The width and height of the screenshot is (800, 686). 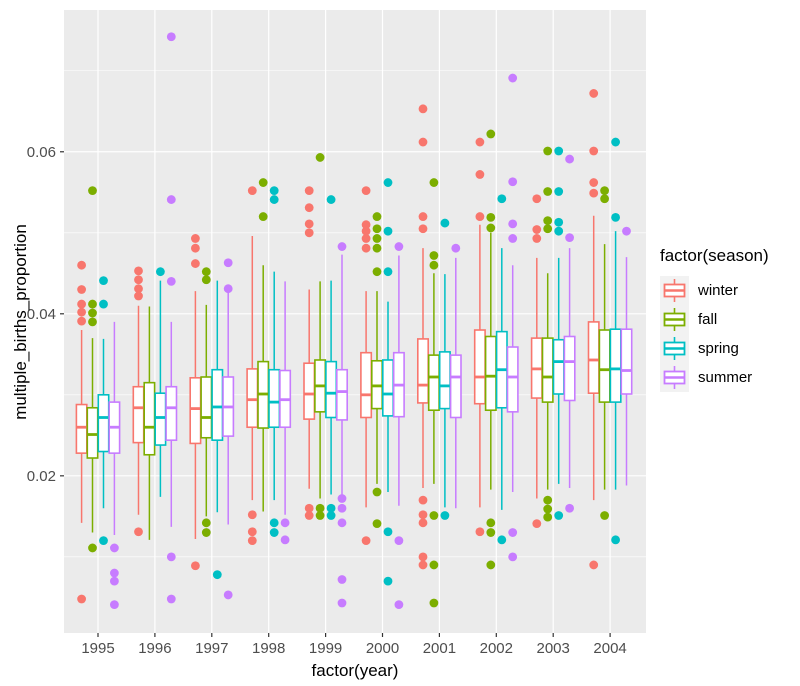 What do you see at coordinates (41, 152) in the screenshot?
I see `y-tick-label: 0.06` at bounding box center [41, 152].